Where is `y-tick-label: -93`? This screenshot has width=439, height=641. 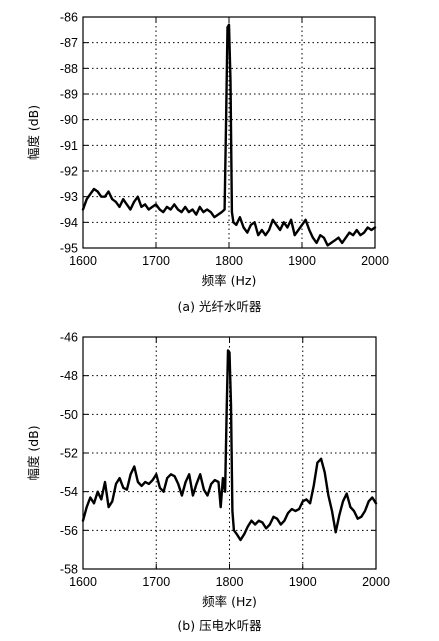 y-tick-label: -93 is located at coordinates (69, 197).